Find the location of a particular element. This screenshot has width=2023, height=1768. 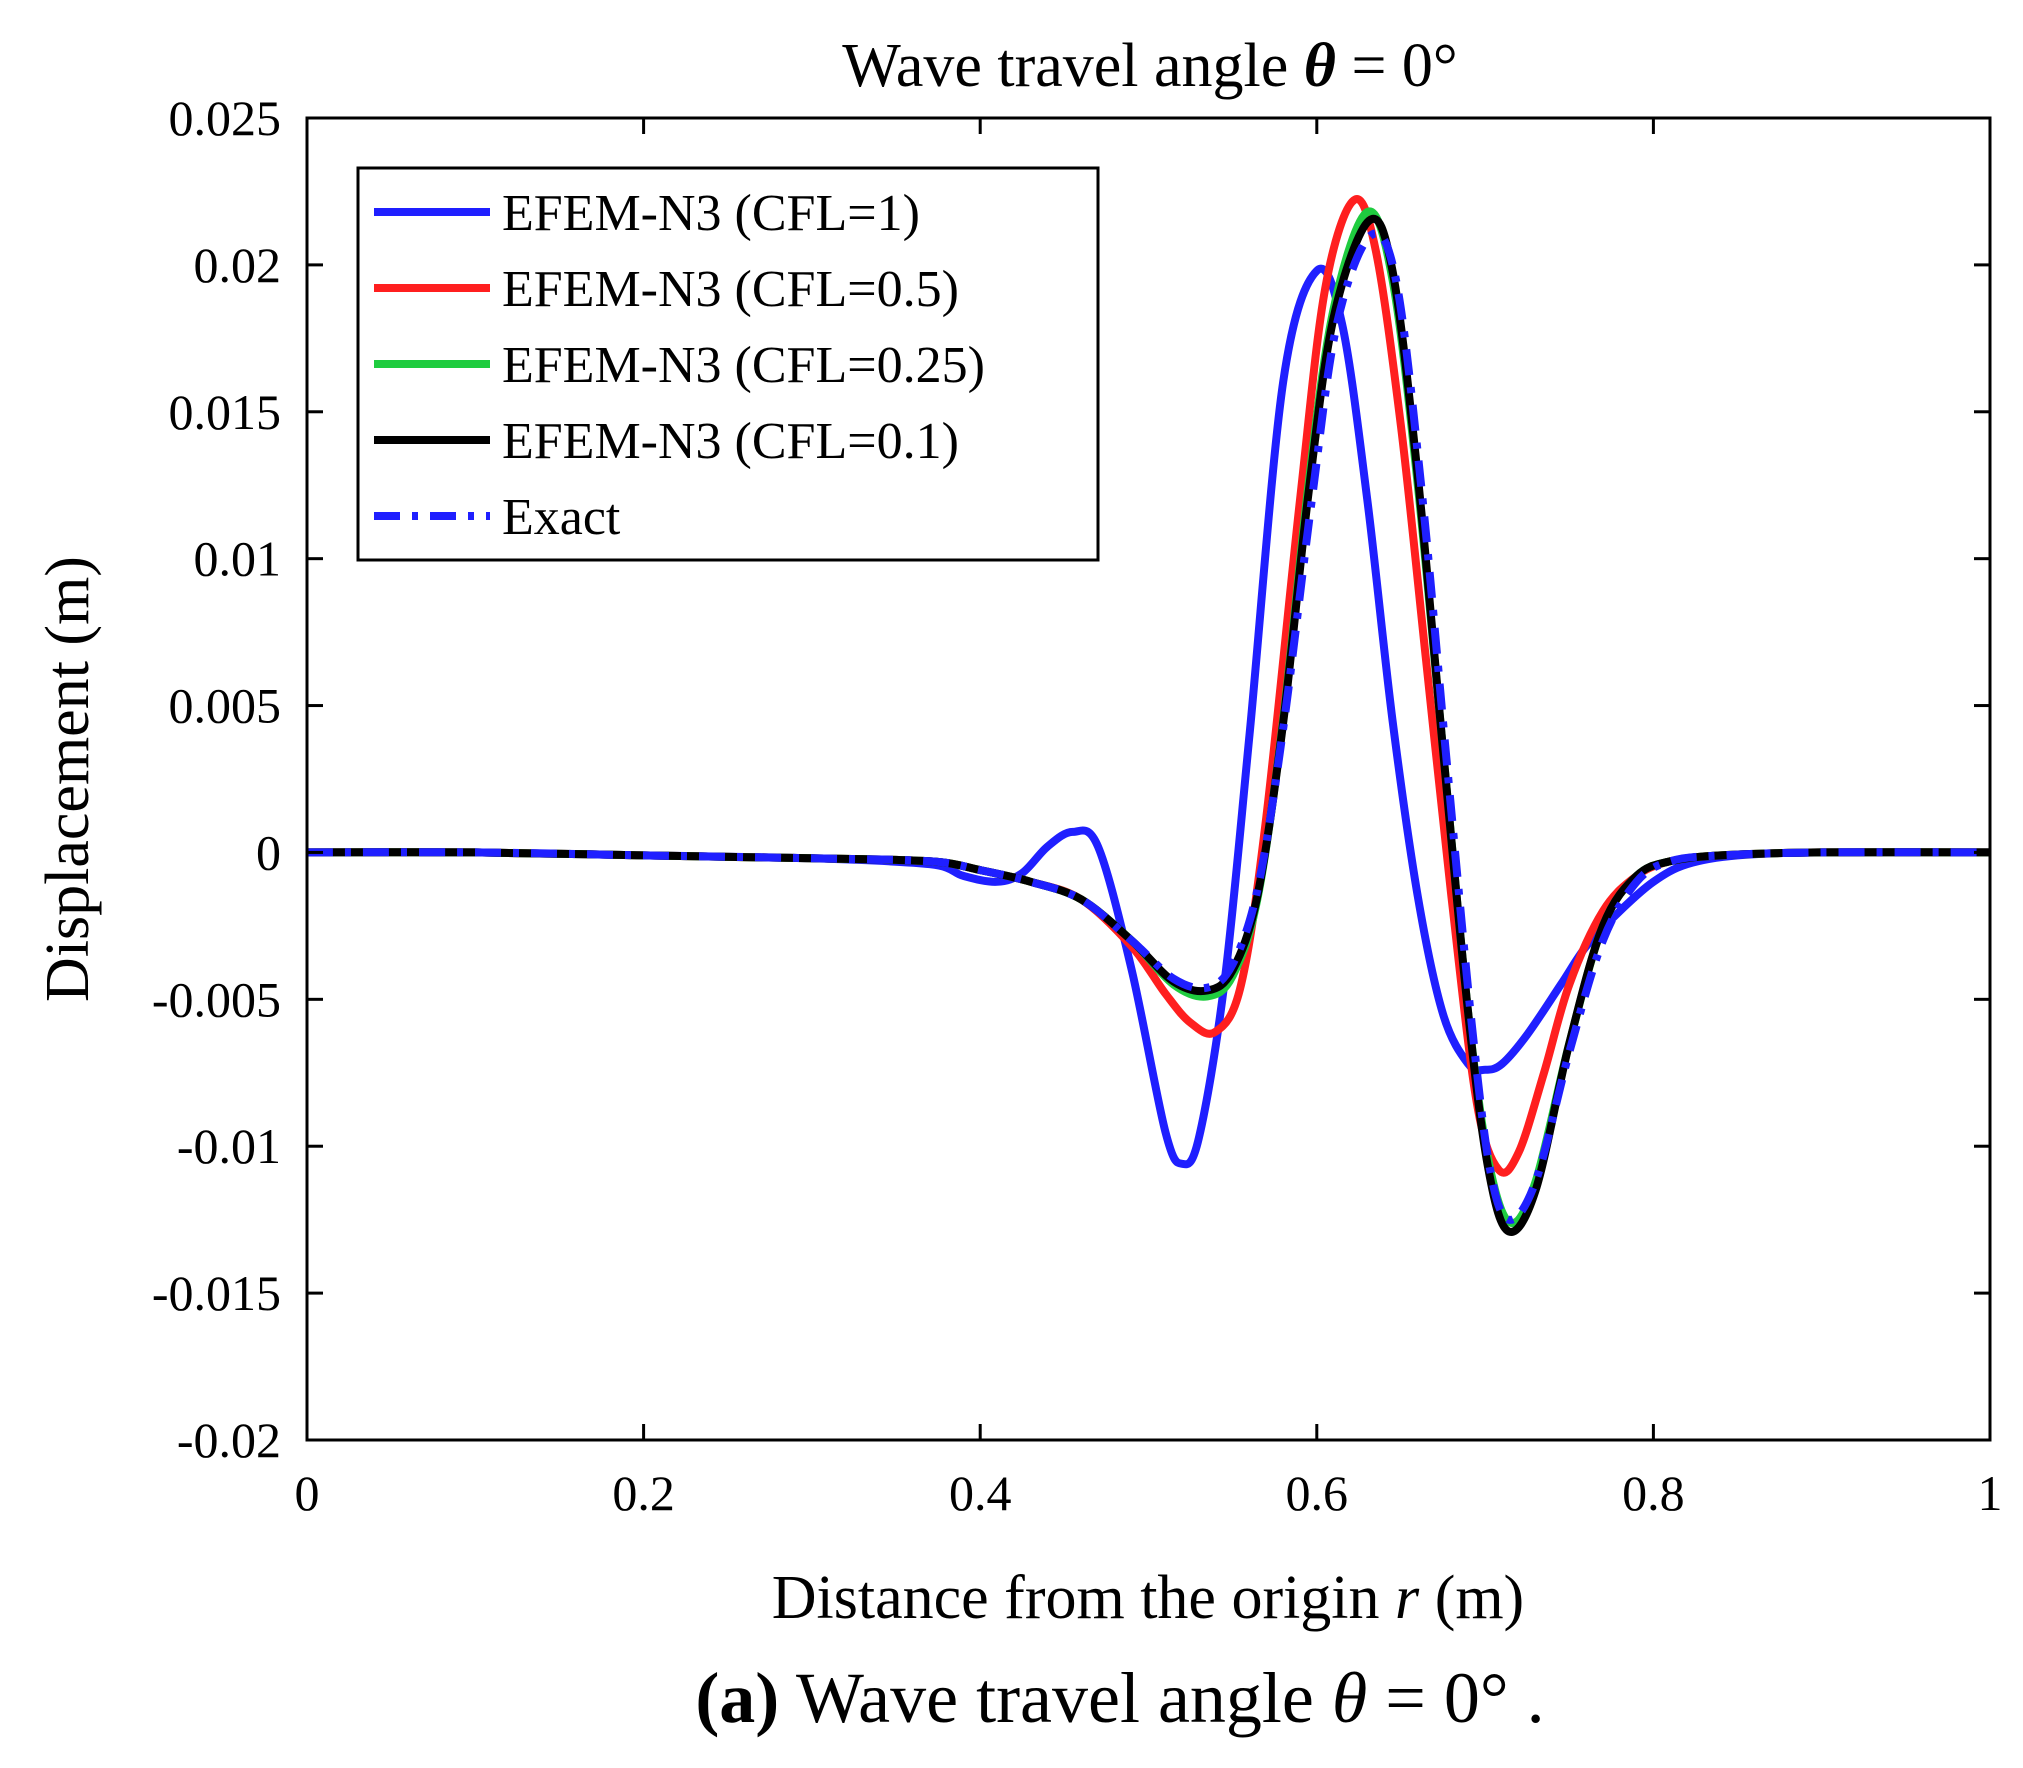

y-tick-label: 0.025 is located at coordinates (225, 118).